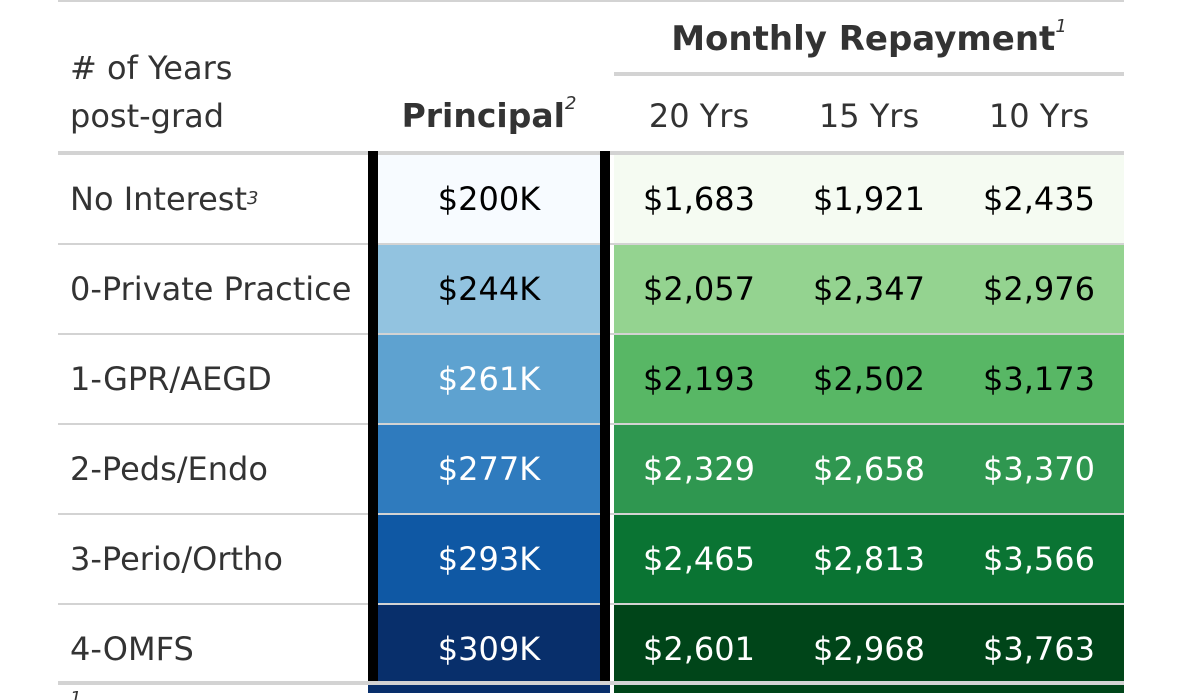 This screenshot has height=700, width=1180. I want to click on principal-cell: $200K, so click(489, 199).